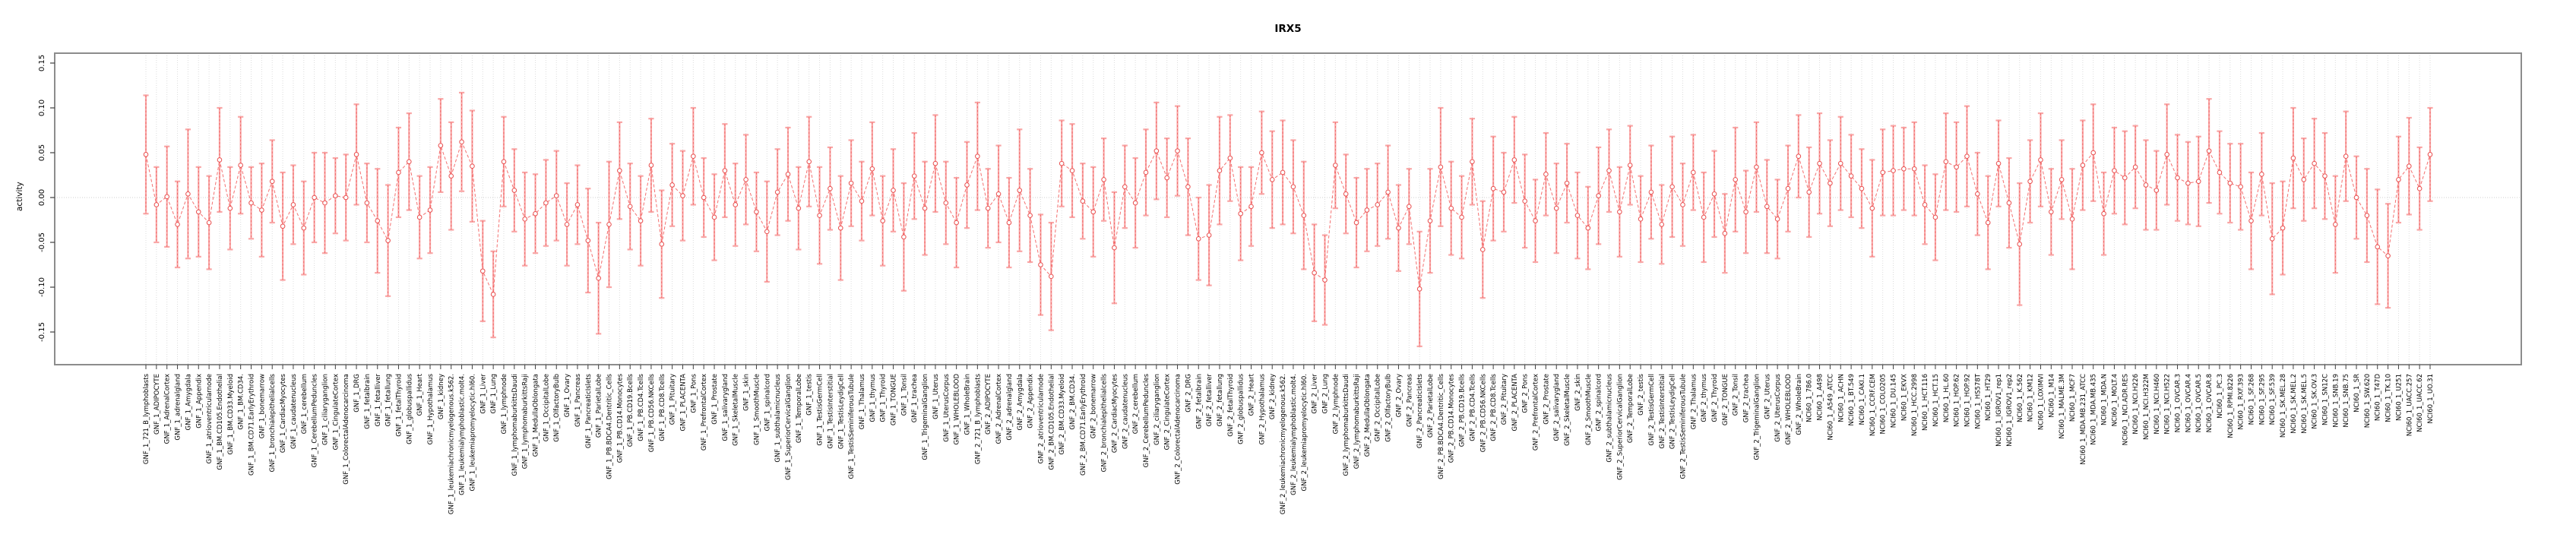 This screenshot has height=547, width=2576. I want to click on x-tick-label: GNF_1_OccipitalLobe, so click(546, 407).